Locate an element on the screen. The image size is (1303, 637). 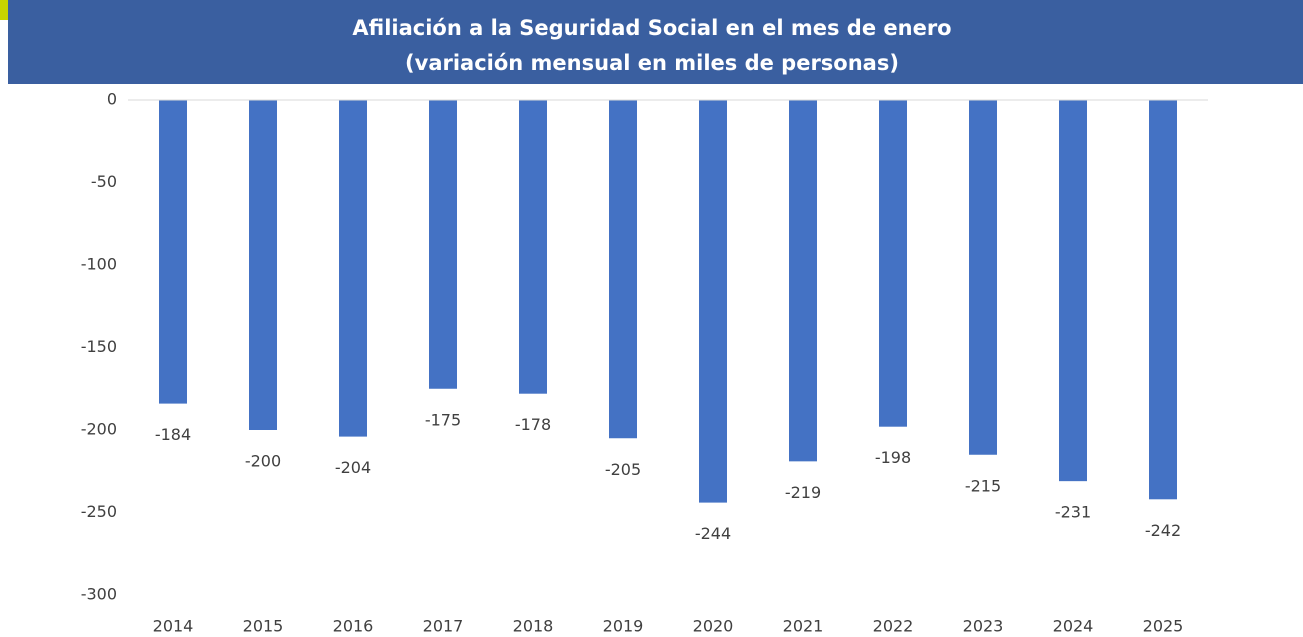
title-band is located at coordinates (655, 42).